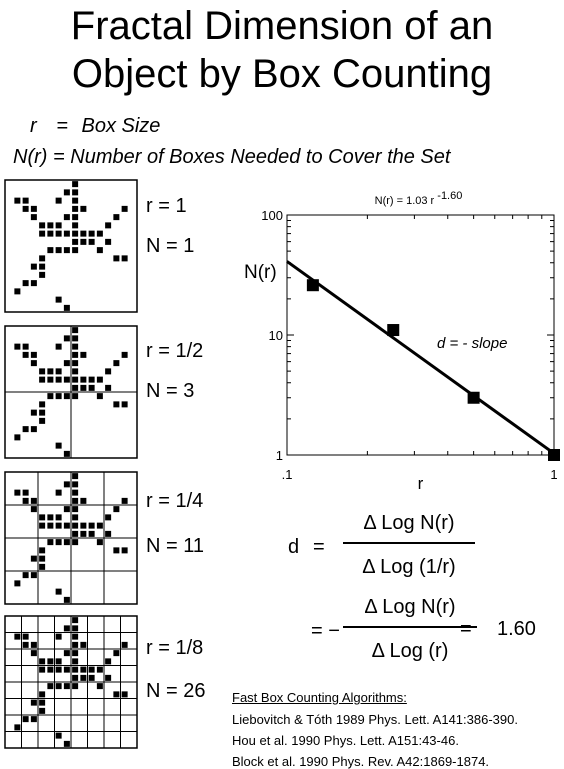 This screenshot has height=769, width=564. What do you see at coordinates (516, 629) in the screenshot?
I see `dimension-value: 1.60` at bounding box center [516, 629].